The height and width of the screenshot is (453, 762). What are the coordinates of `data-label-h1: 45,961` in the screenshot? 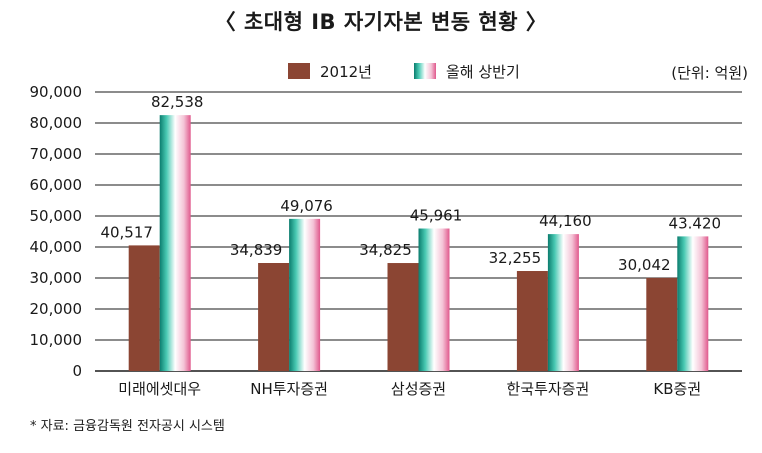 It's located at (436, 216).